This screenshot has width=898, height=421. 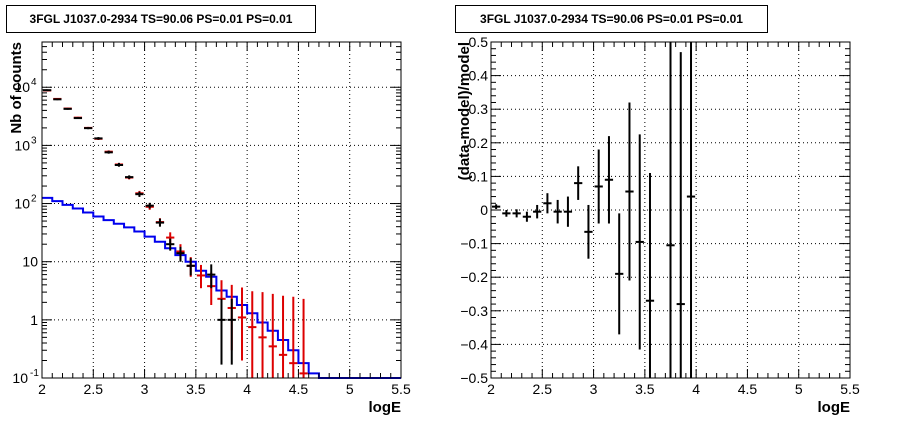 What do you see at coordinates (464, 111) in the screenshot?
I see `y-axis-title: (data-model)/model` at bounding box center [464, 111].